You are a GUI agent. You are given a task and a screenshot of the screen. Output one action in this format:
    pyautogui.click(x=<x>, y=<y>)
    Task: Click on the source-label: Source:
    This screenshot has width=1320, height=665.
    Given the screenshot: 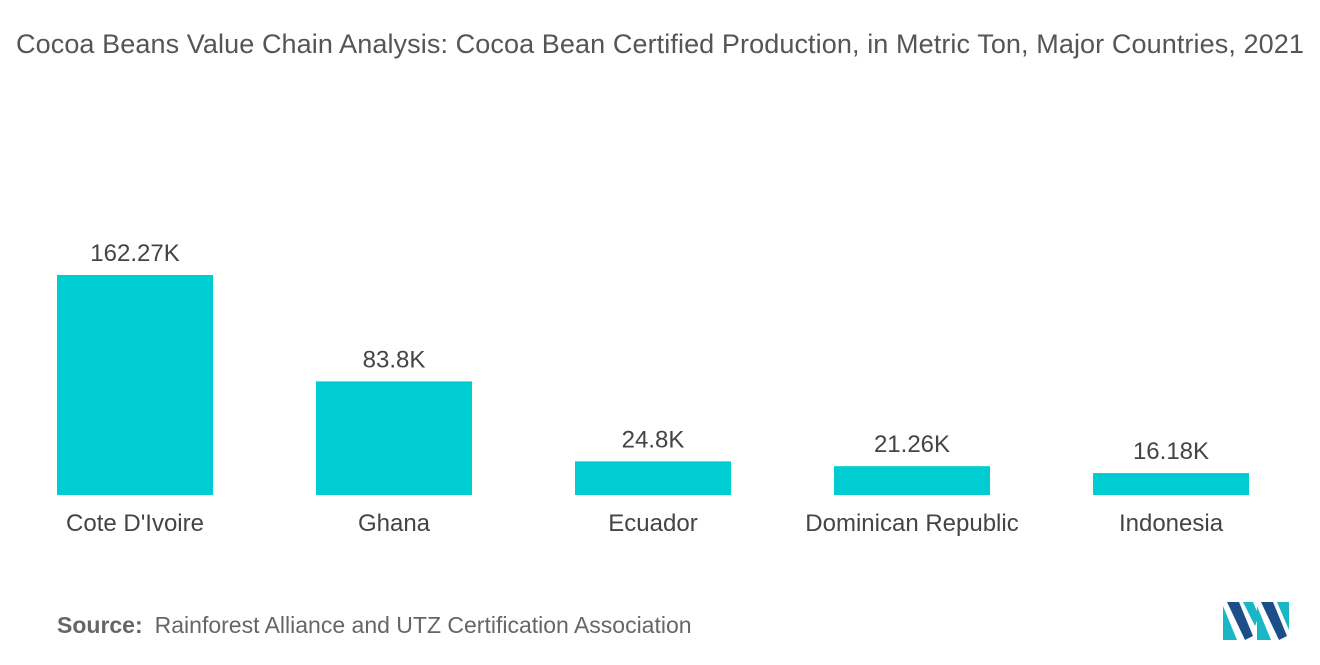 What is the action you would take?
    pyautogui.click(x=100, y=625)
    